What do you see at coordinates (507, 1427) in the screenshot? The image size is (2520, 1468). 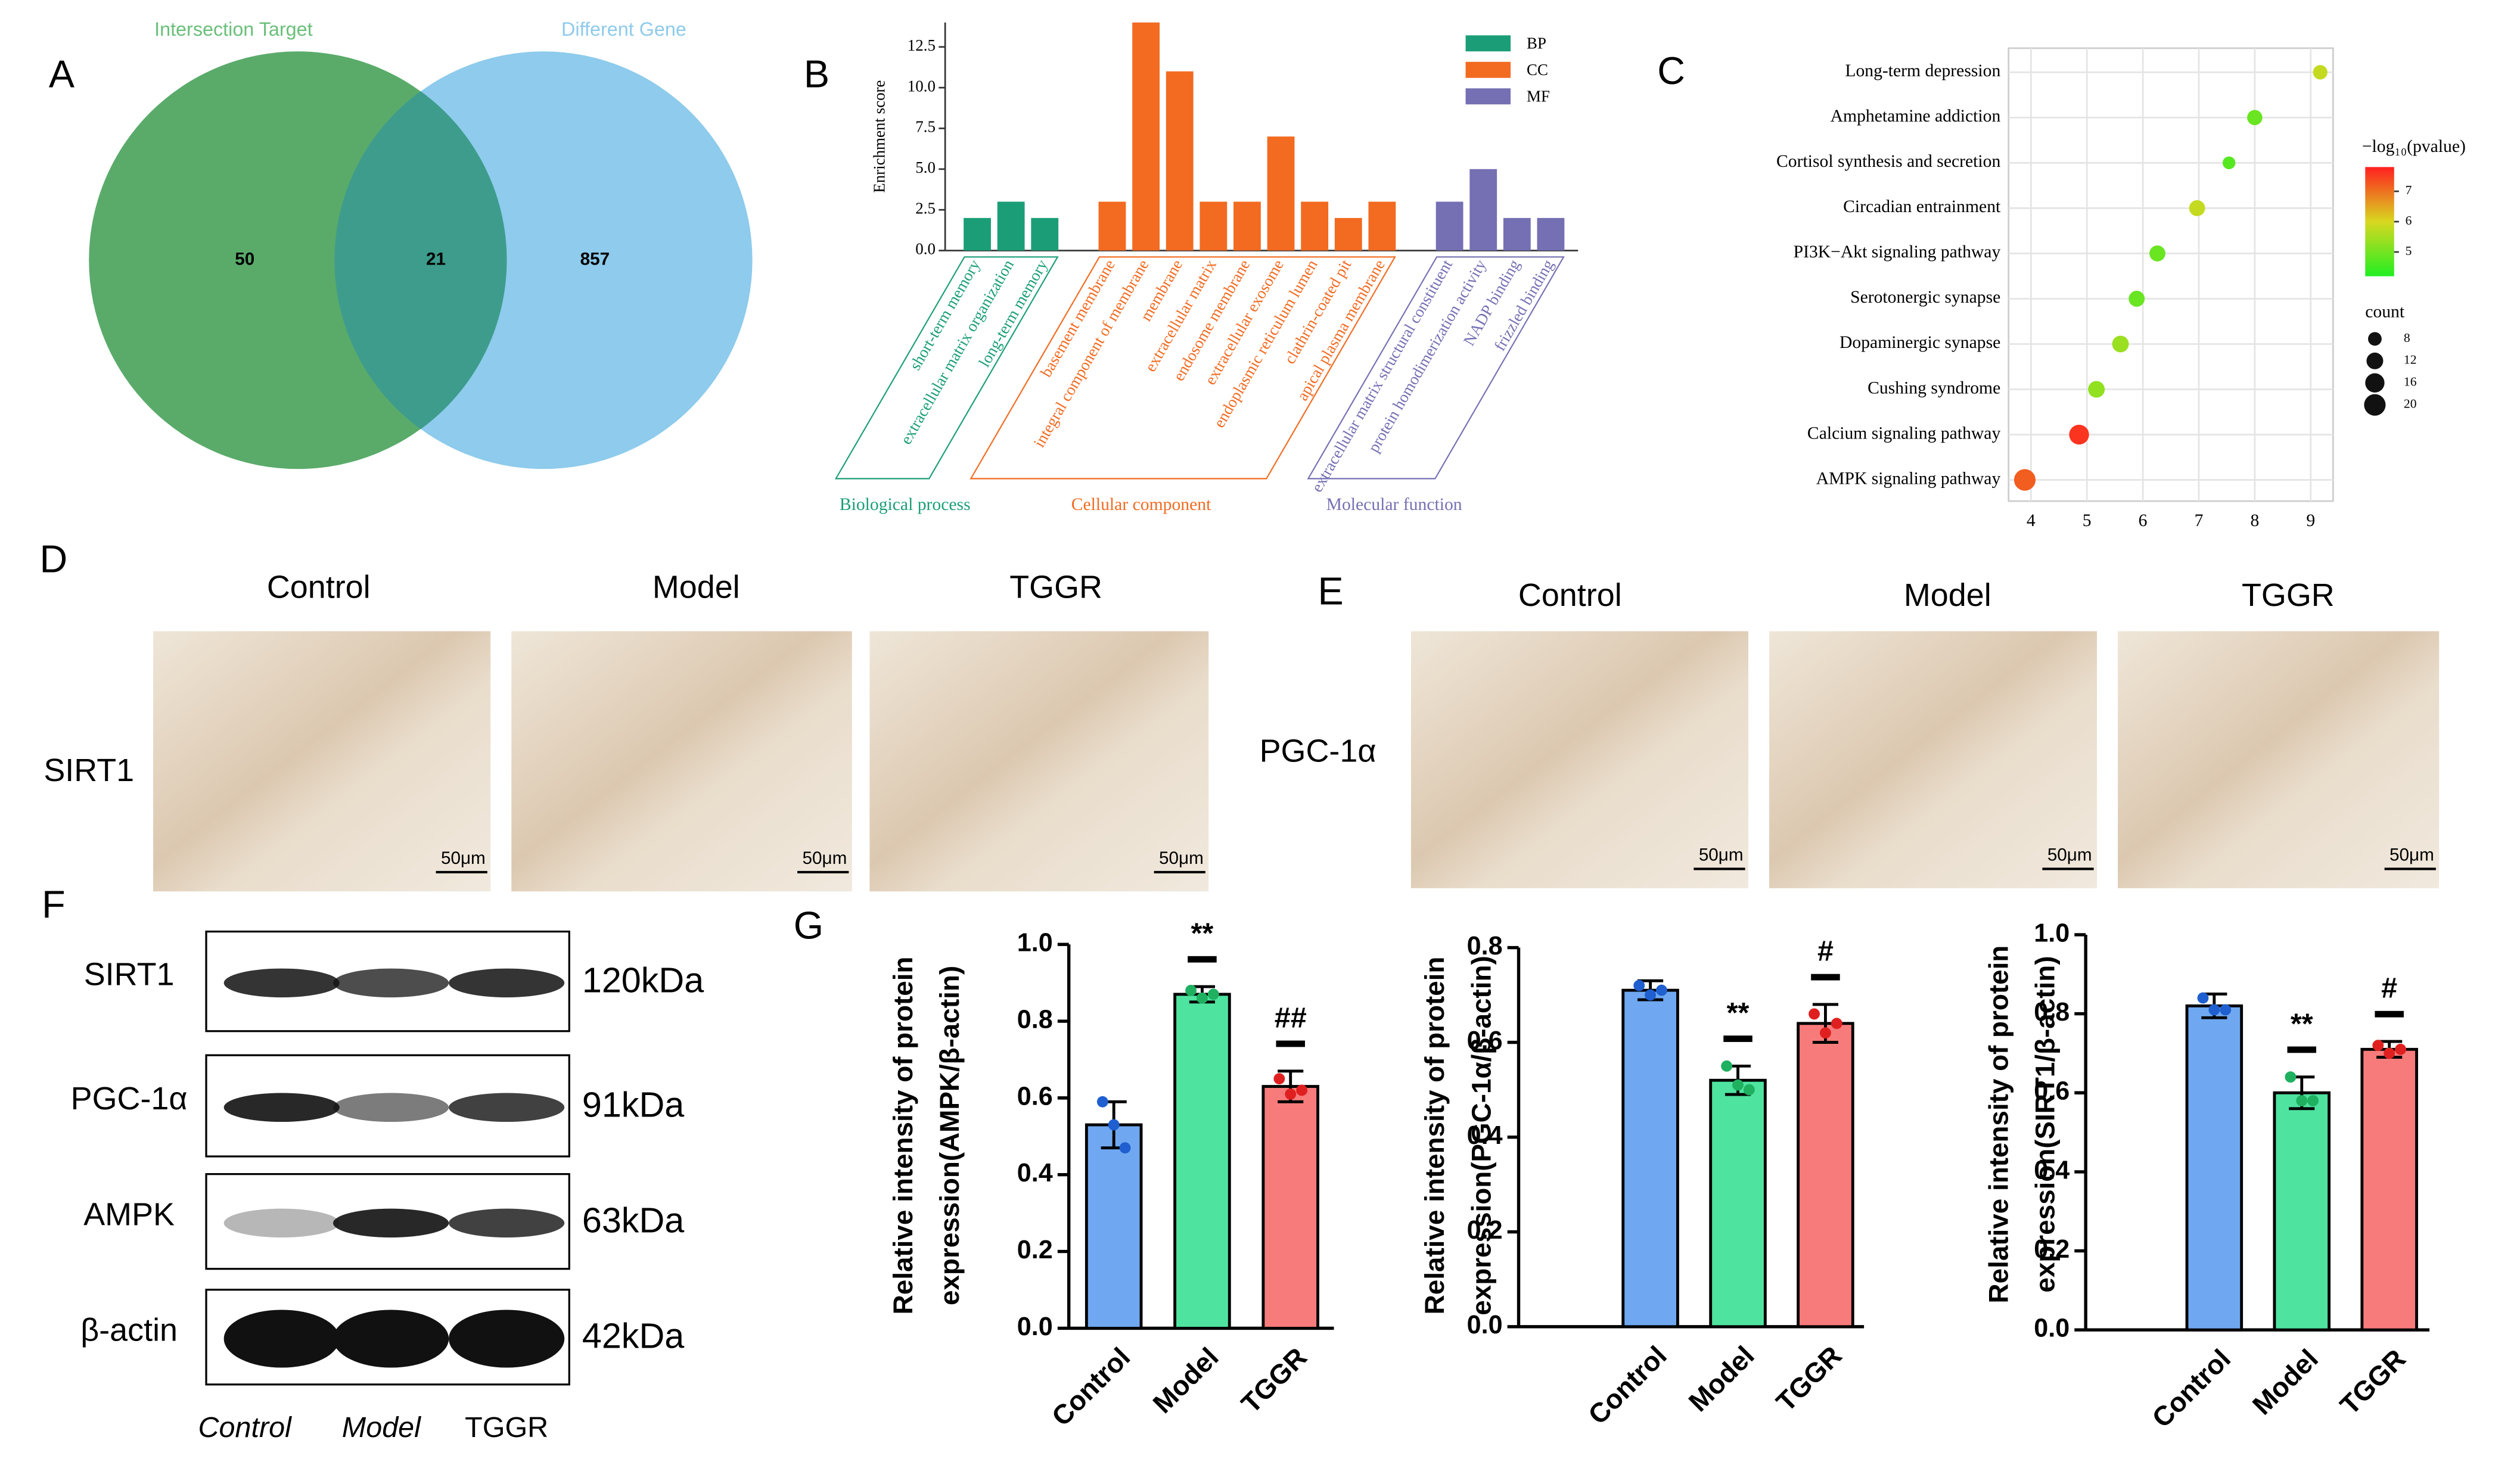 I see `lane-label: TGGR` at bounding box center [507, 1427].